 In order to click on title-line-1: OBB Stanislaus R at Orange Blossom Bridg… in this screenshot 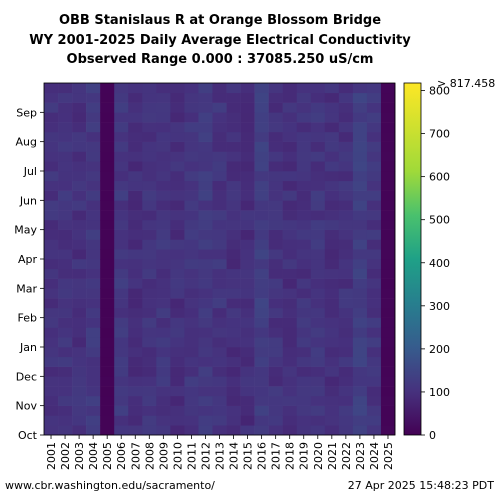, I will do `click(220, 20)`.